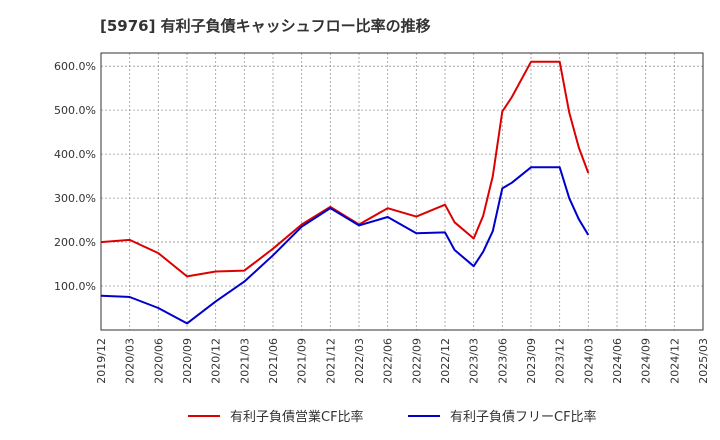 This screenshot has width=720, height=440. I want to click on x-tick-label: 2020/03, so click(130, 361).